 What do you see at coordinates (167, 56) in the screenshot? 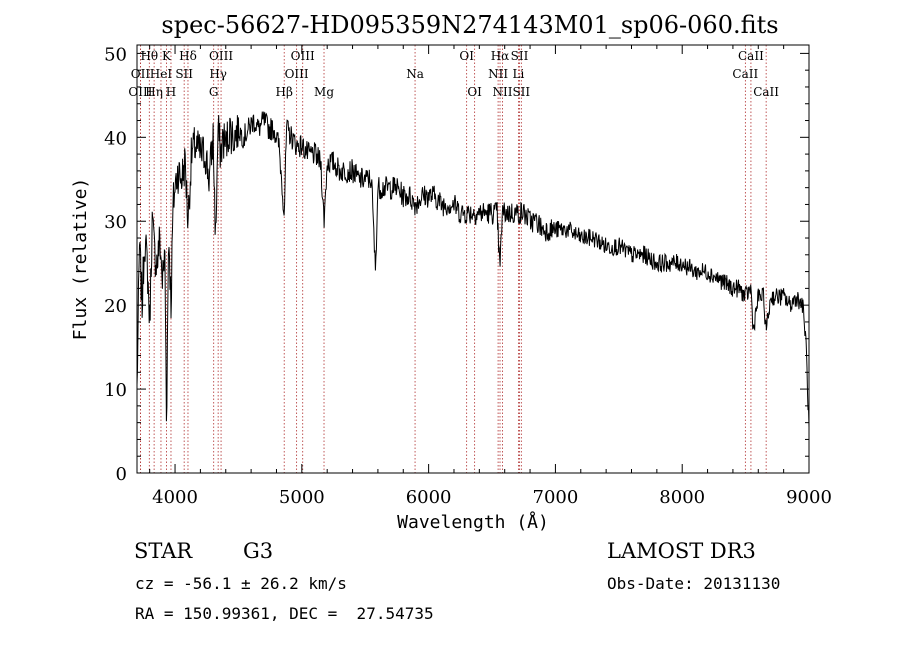
I see `line-marker-label-1: K` at bounding box center [167, 56].